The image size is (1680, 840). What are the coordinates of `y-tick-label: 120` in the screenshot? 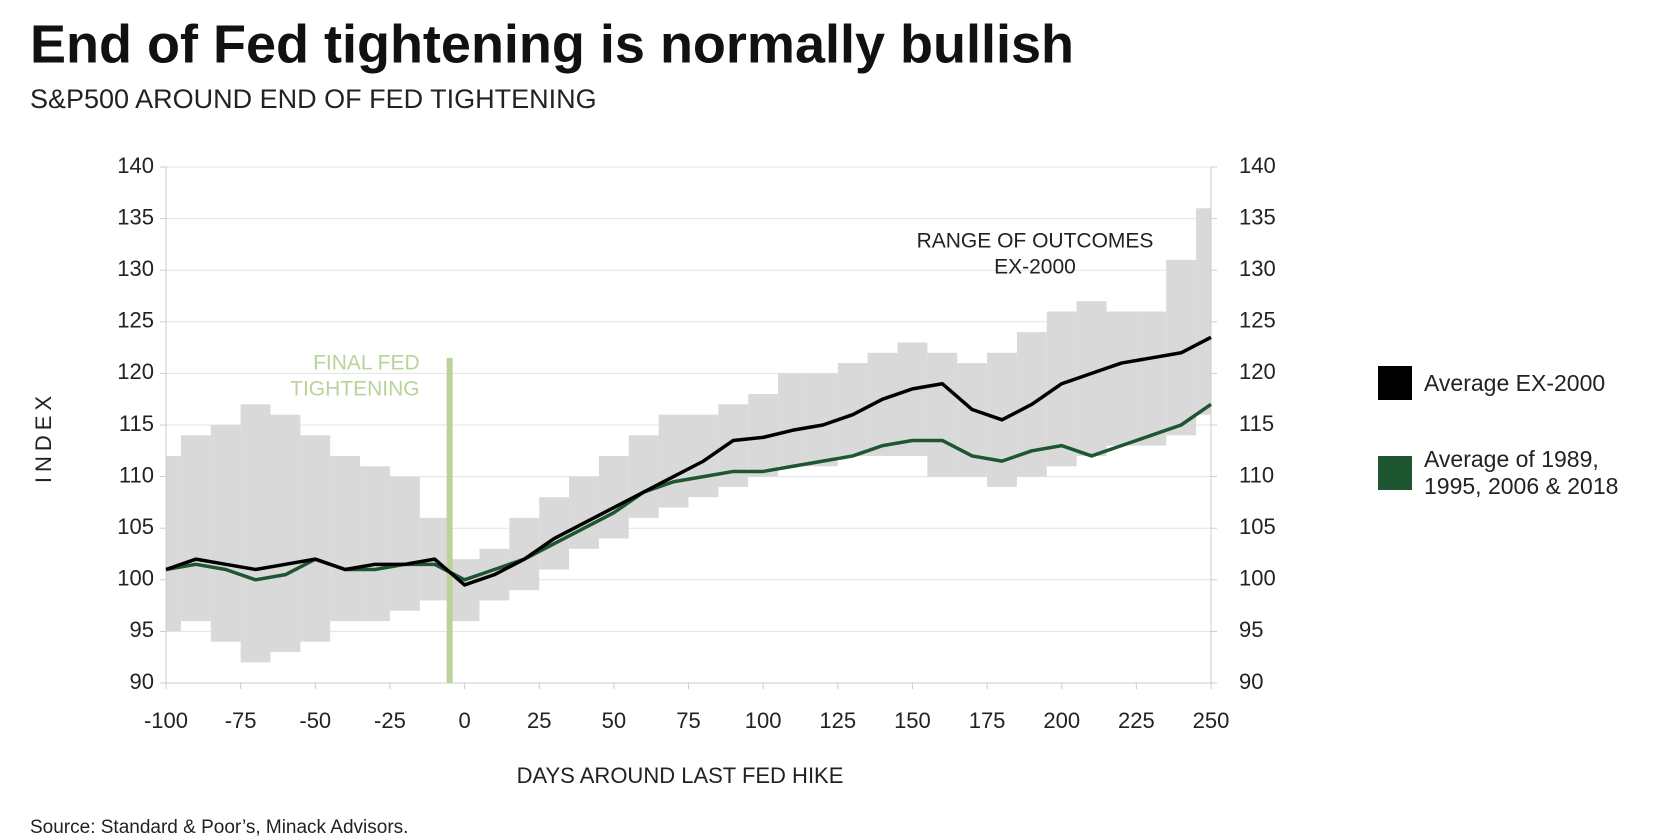 It's located at (135, 371).